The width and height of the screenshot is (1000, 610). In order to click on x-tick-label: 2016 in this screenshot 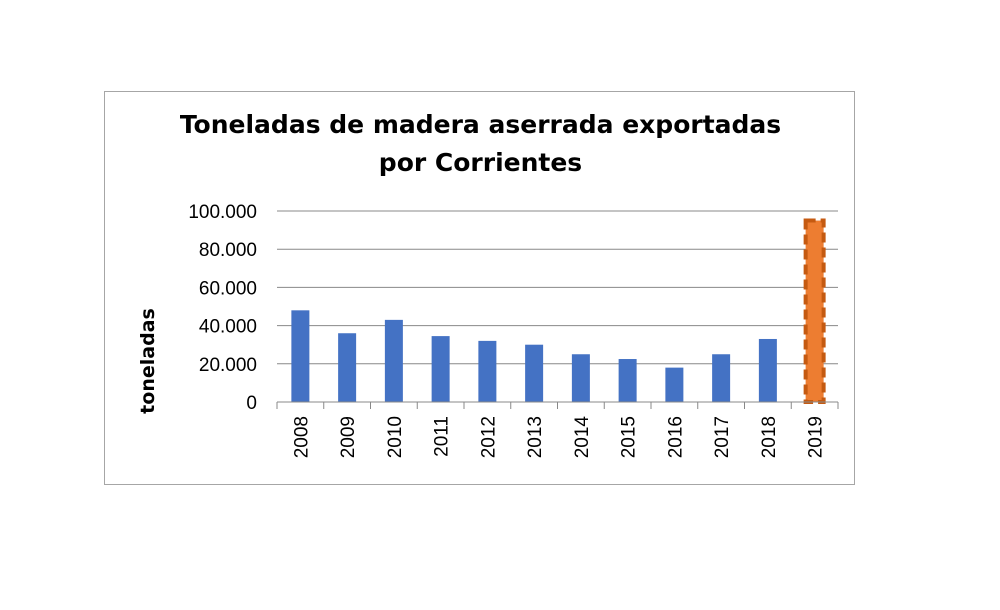, I will do `click(675, 437)`.